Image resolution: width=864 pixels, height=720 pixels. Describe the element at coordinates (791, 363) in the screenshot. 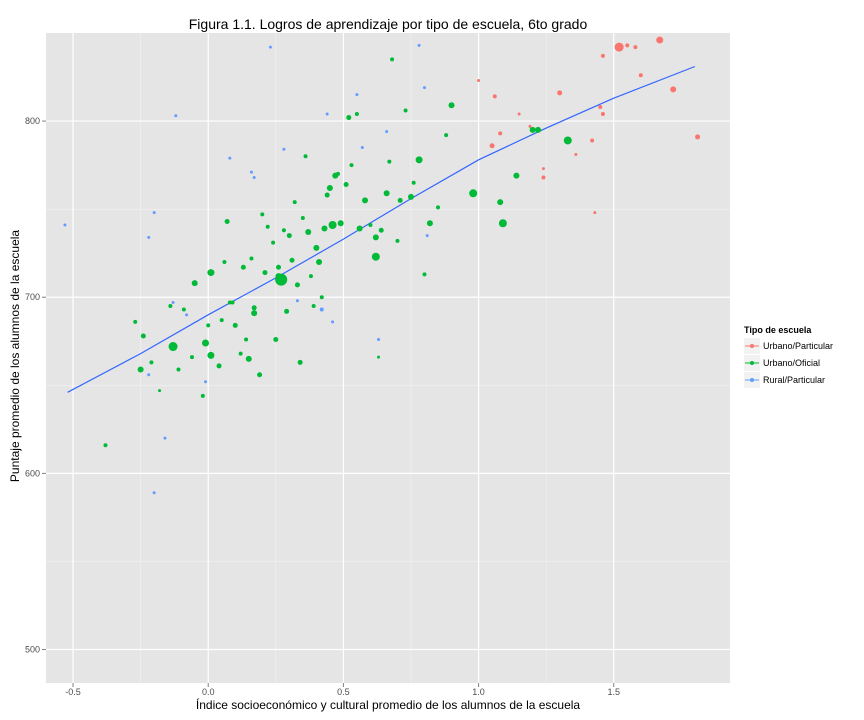

I see `legend-label: Urbano/Oficial` at that location.